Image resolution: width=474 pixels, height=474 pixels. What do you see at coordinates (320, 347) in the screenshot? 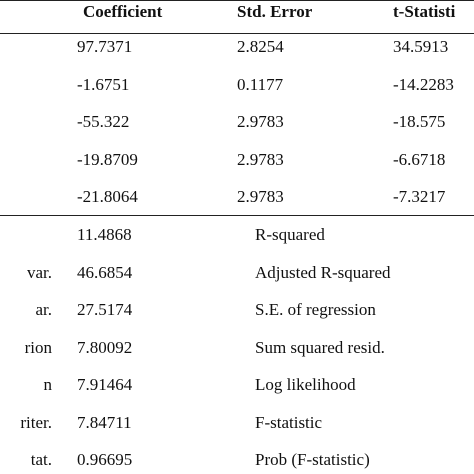
I see `stat-label: Sum squared resid.` at bounding box center [320, 347].